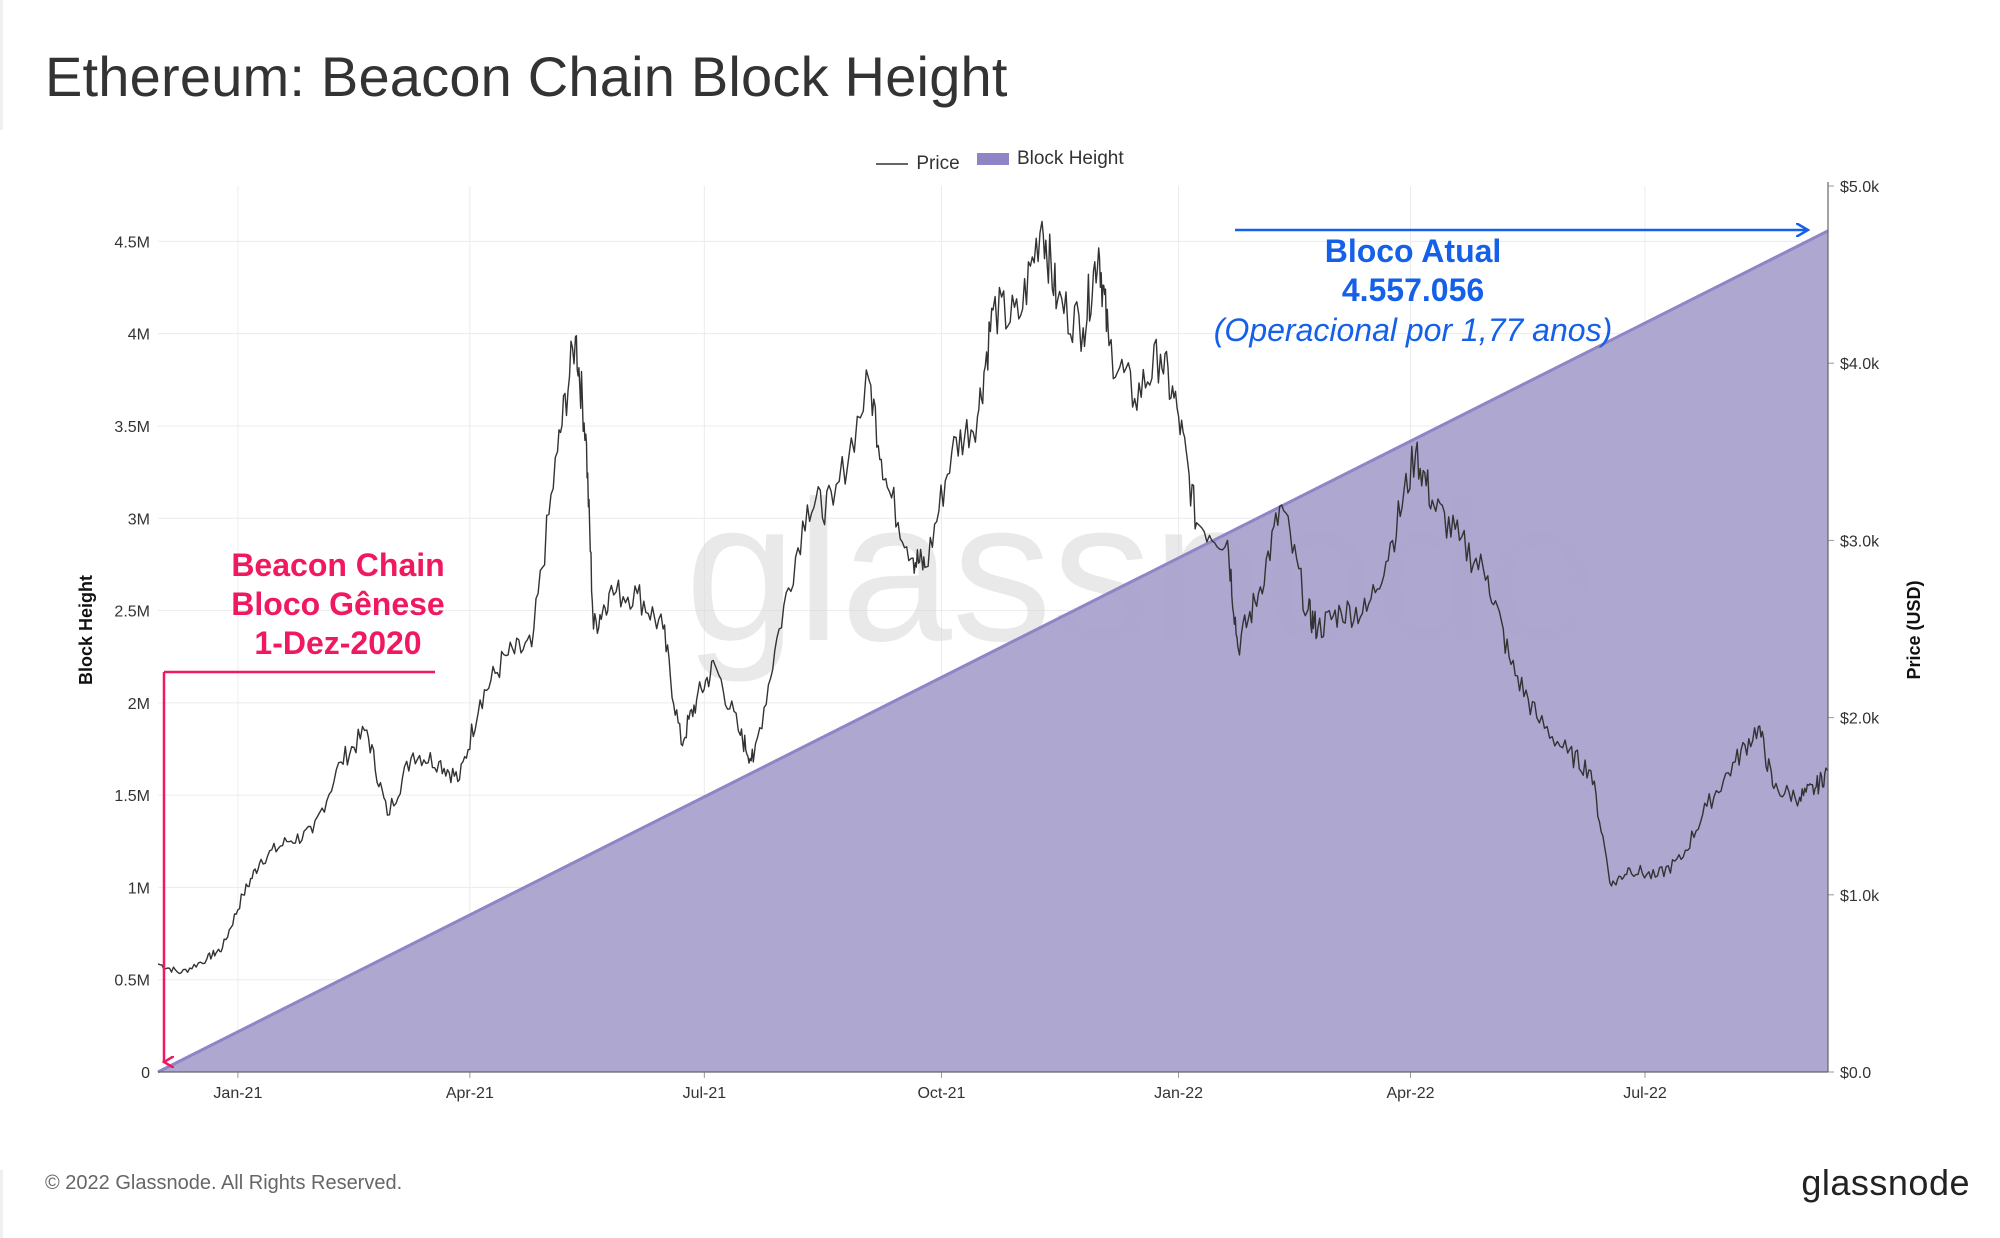  I want to click on glassnode-logo: glassnode, so click(1885, 1182).